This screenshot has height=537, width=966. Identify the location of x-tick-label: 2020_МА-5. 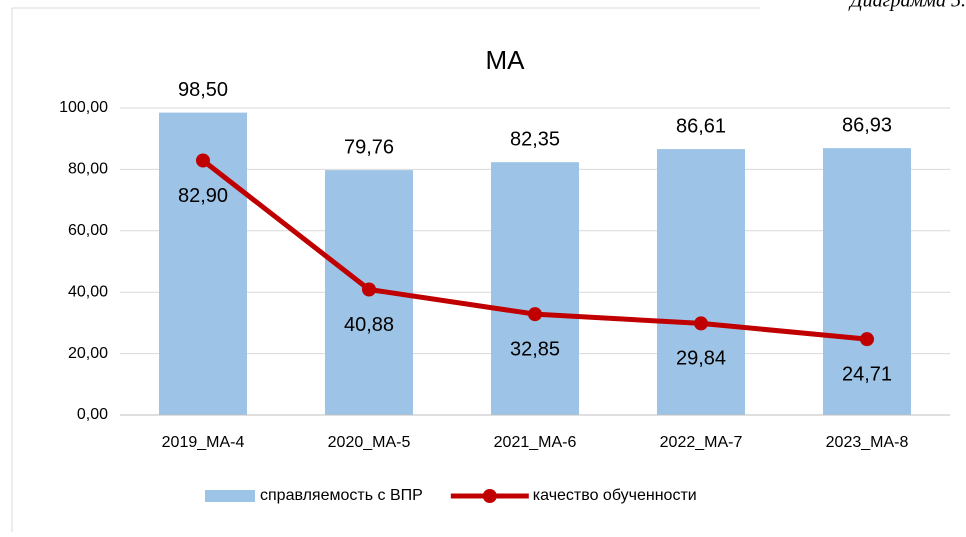
(369, 442).